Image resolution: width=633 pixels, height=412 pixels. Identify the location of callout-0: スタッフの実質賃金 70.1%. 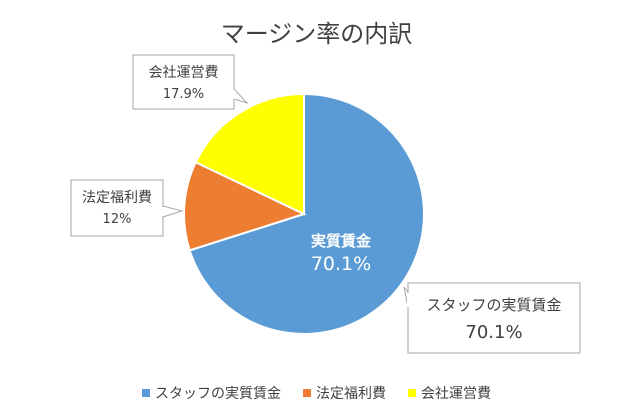
(492, 318).